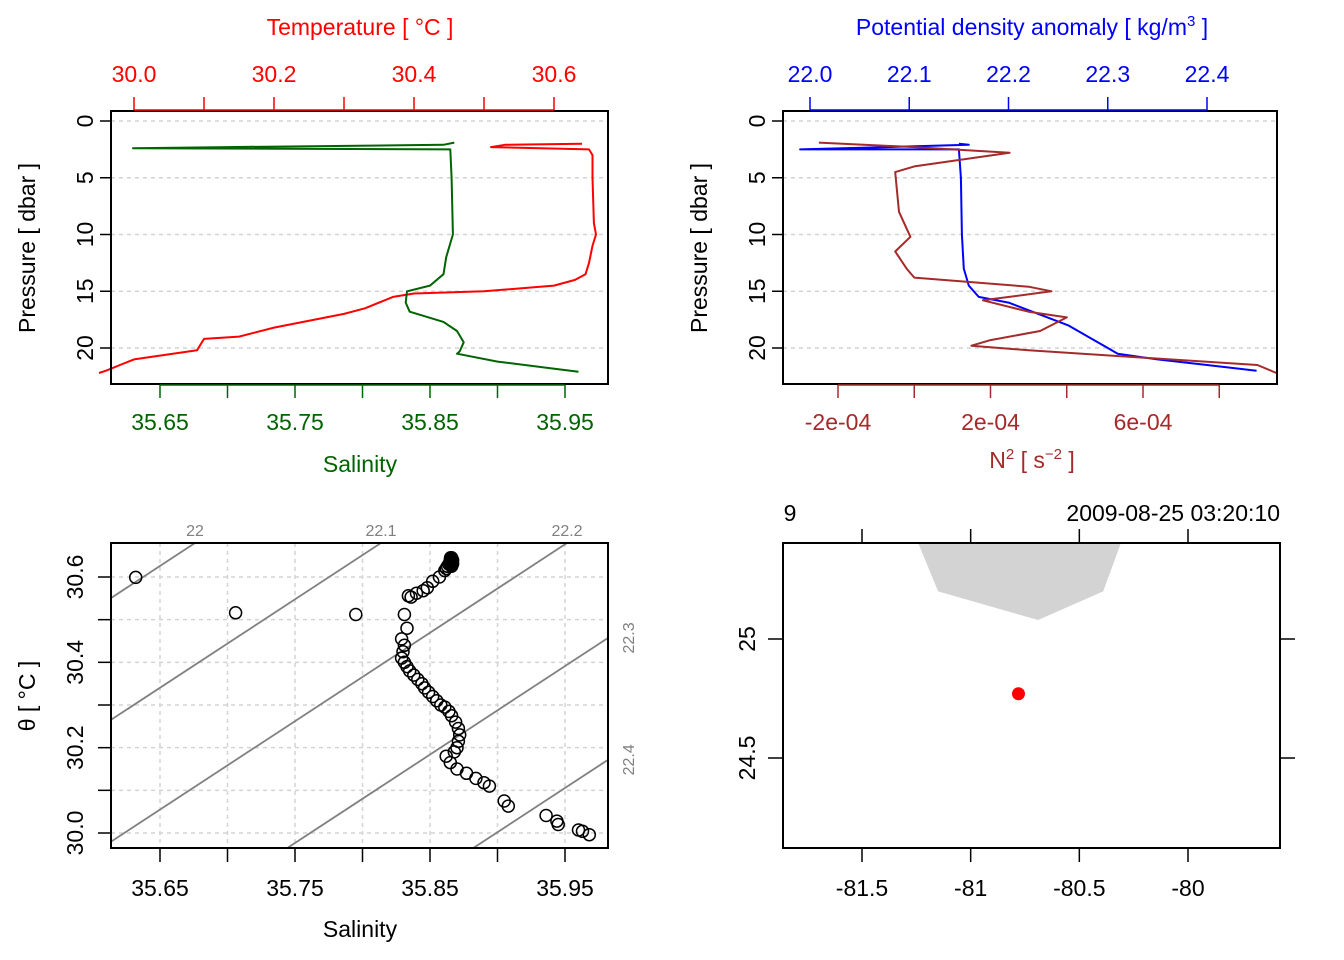 The image size is (1344, 960). Describe the element at coordinates (85, 235) in the screenshot. I see `y-tick-label: 10` at that location.